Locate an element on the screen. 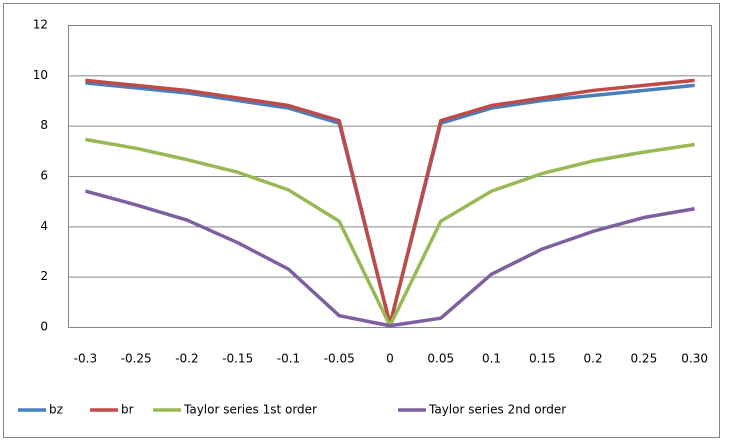  x-tick-label: 0.1 is located at coordinates (491, 359).